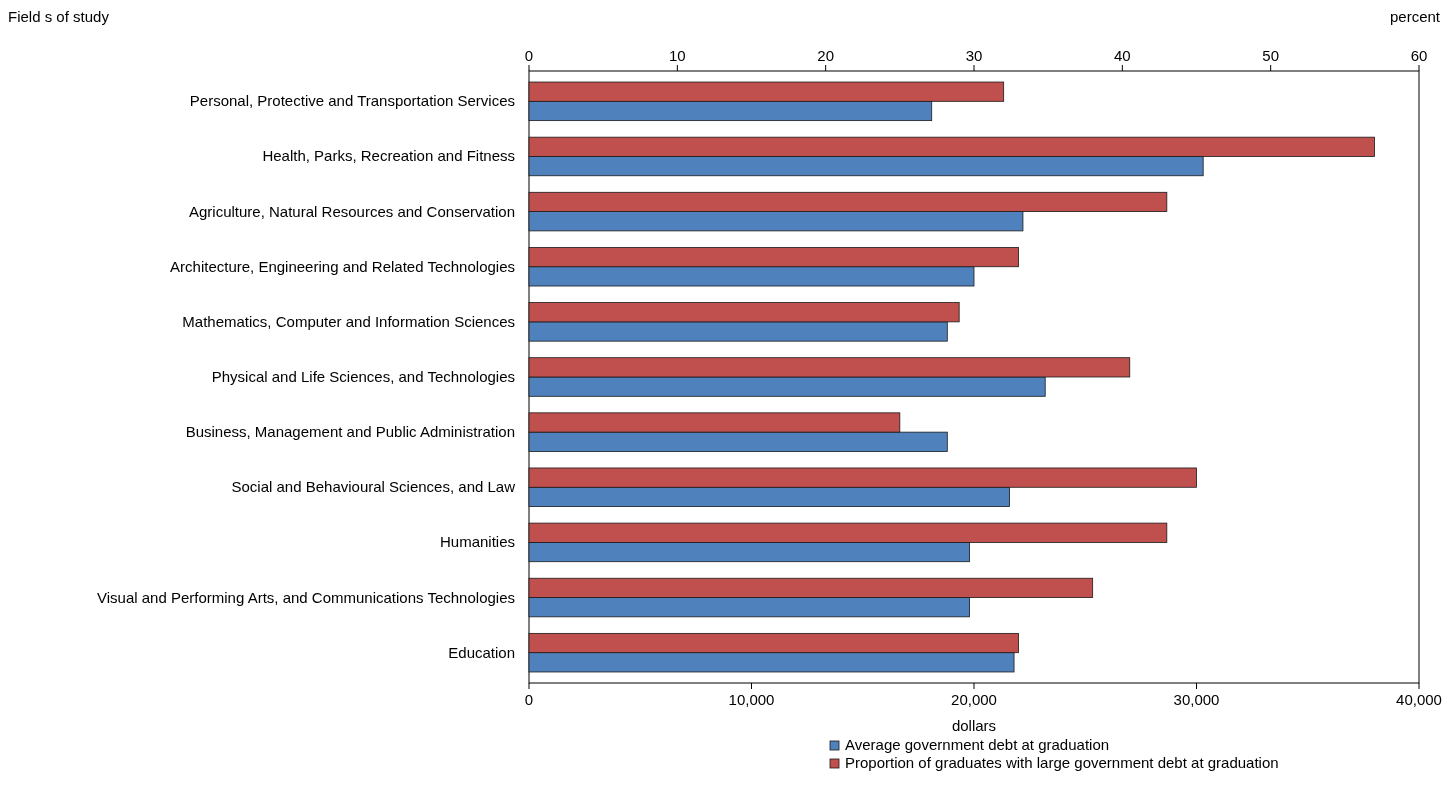 This screenshot has width=1450, height=791. Describe the element at coordinates (1062, 762) in the screenshot. I see `legend-label: Proportion of graduates with large government debt at graduation` at that location.